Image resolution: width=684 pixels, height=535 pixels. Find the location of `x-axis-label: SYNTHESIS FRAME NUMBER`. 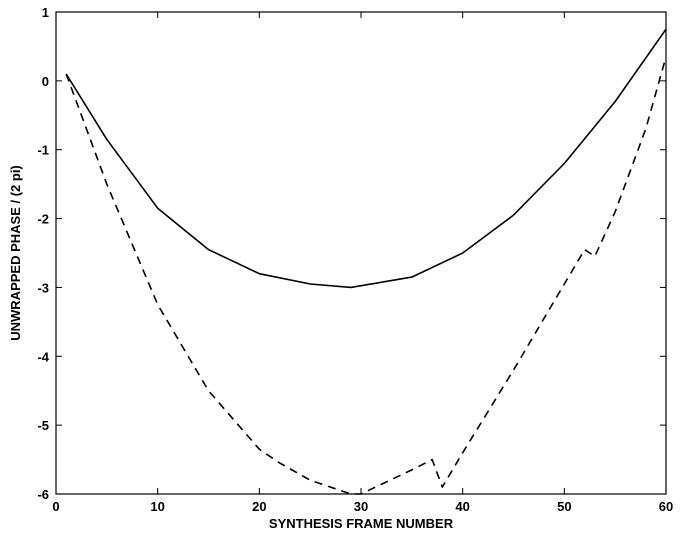

x-axis-label: SYNTHESIS FRAME NUMBER is located at coordinates (361, 523).